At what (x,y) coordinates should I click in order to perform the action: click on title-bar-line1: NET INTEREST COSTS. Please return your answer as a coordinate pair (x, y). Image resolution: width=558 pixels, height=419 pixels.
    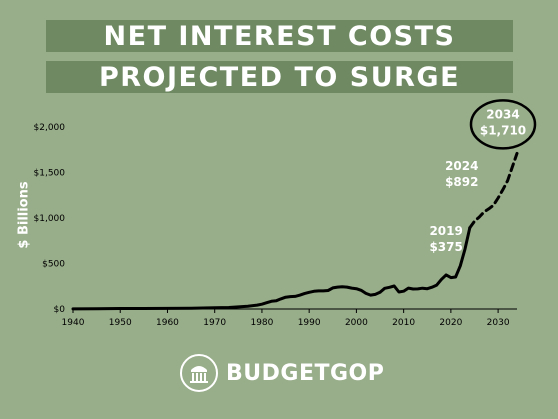
    Looking at the image, I should click on (279, 36).